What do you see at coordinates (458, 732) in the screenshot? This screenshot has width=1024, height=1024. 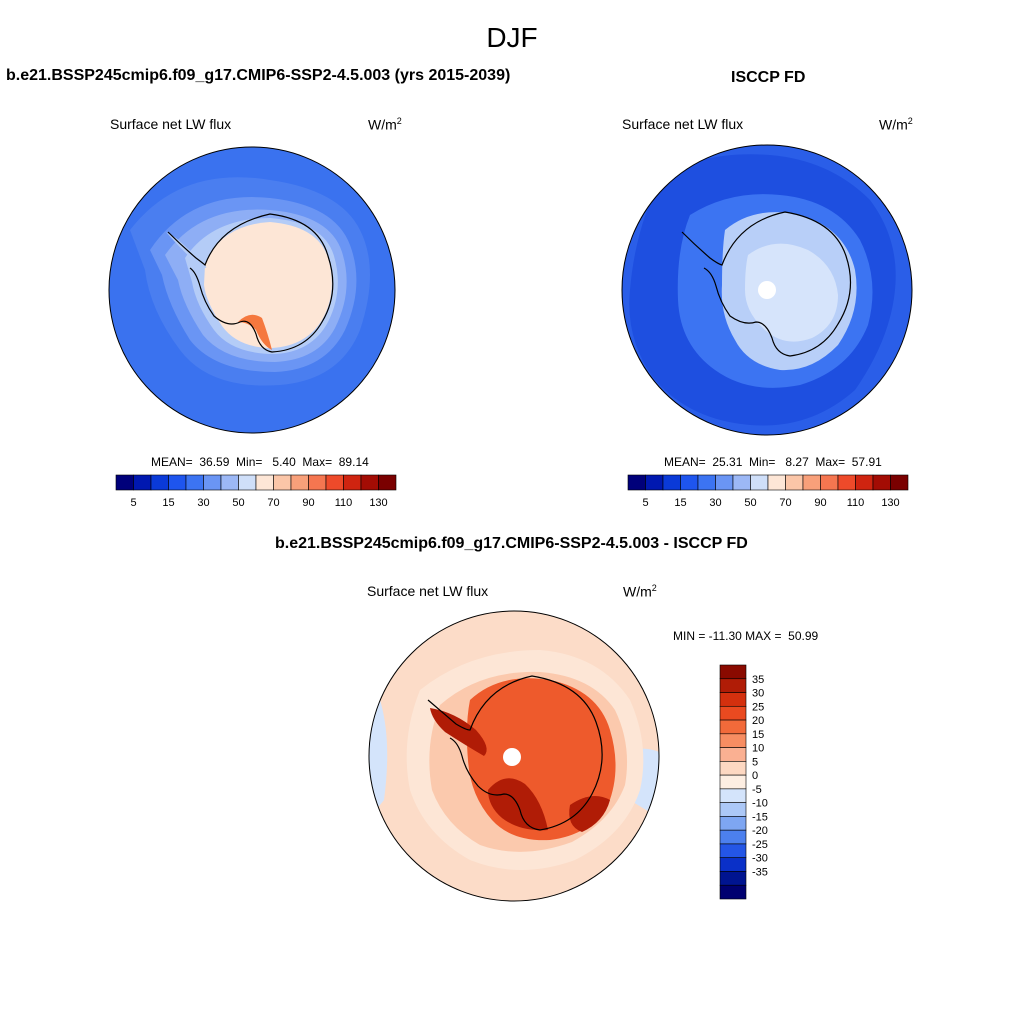 I see `map-3-antarctica-high` at bounding box center [458, 732].